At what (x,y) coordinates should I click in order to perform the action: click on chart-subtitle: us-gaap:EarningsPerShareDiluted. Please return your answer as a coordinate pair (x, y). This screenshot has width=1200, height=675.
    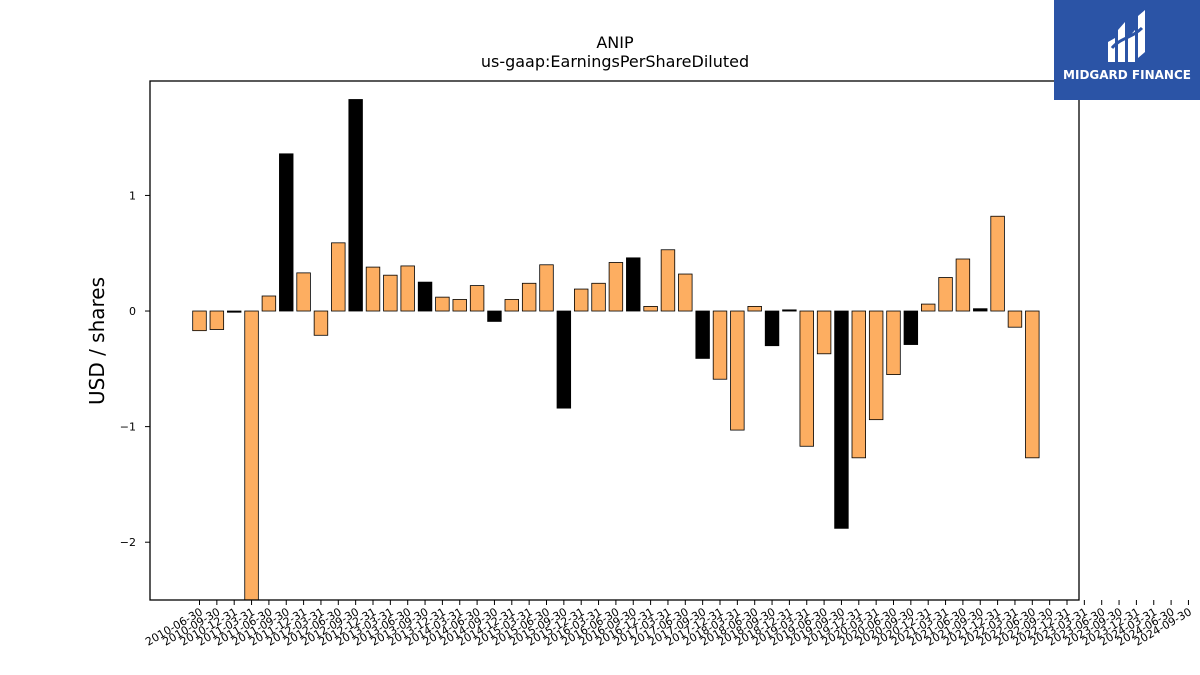
    Looking at the image, I should click on (615, 61).